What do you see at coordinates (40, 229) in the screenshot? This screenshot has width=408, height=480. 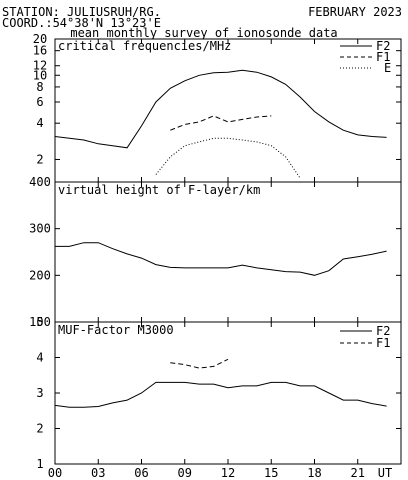 I see `y-tick-label: 300` at bounding box center [40, 229].